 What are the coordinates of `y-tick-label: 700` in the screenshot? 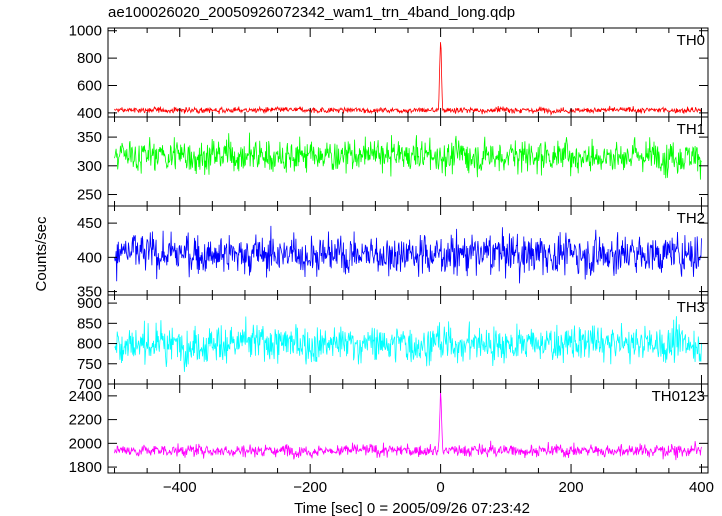 It's located at (89, 384).